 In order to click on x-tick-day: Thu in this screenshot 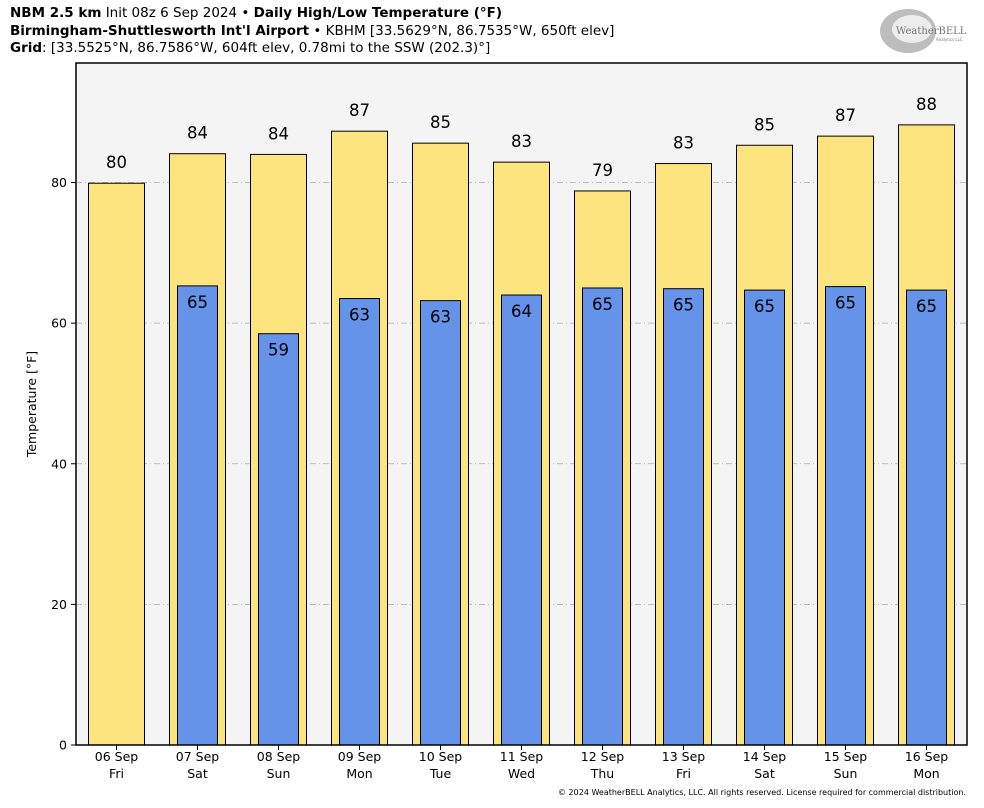, I will do `click(602, 773)`.